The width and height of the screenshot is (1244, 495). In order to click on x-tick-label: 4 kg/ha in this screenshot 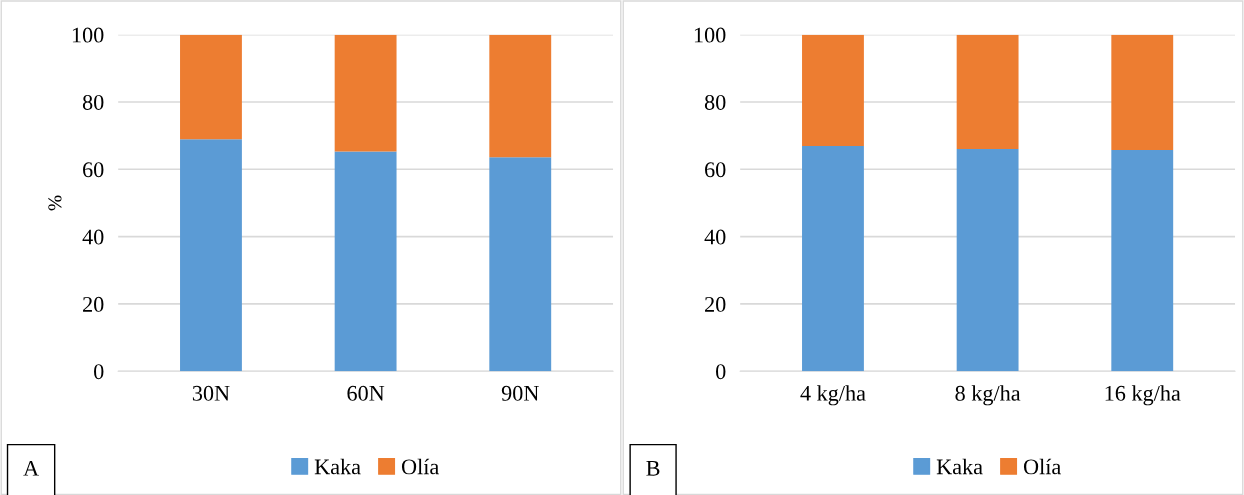, I will do `click(833, 395)`.